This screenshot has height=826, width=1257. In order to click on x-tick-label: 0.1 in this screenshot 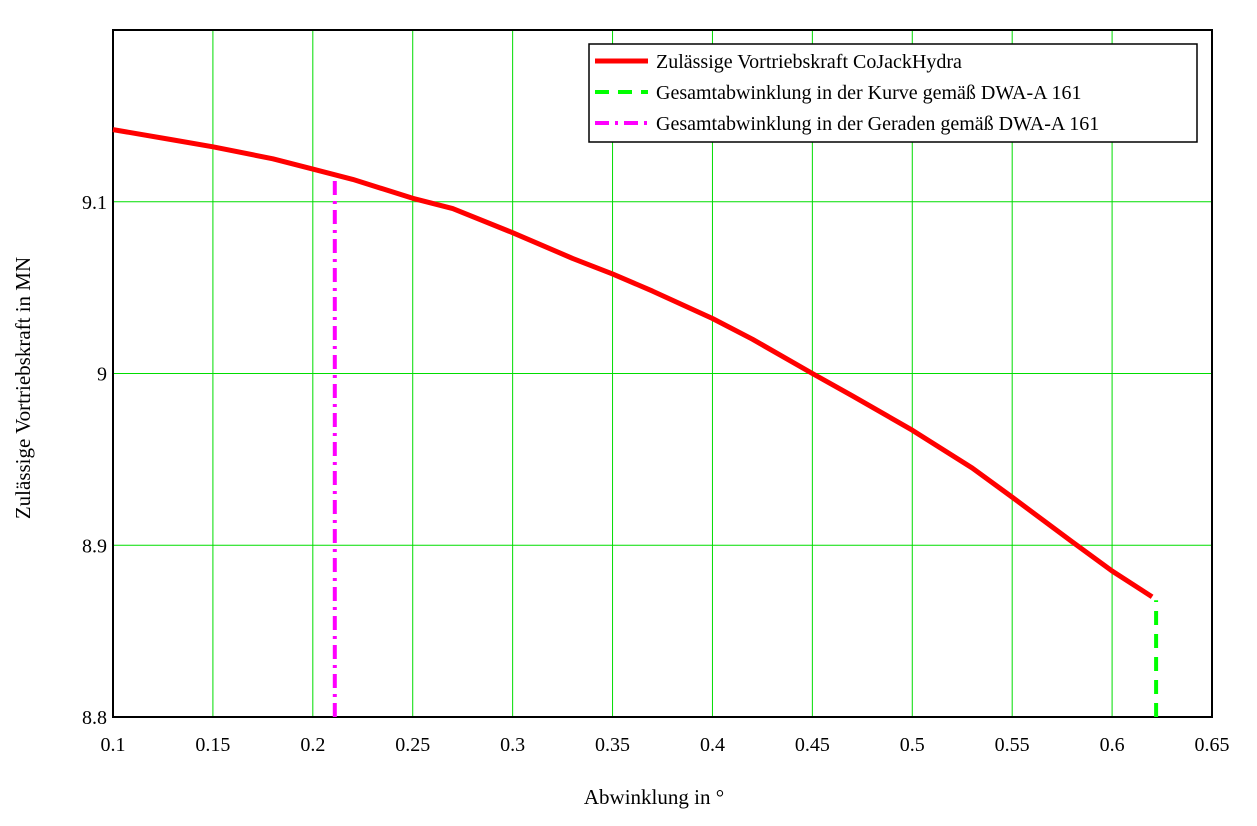, I will do `click(113, 745)`.